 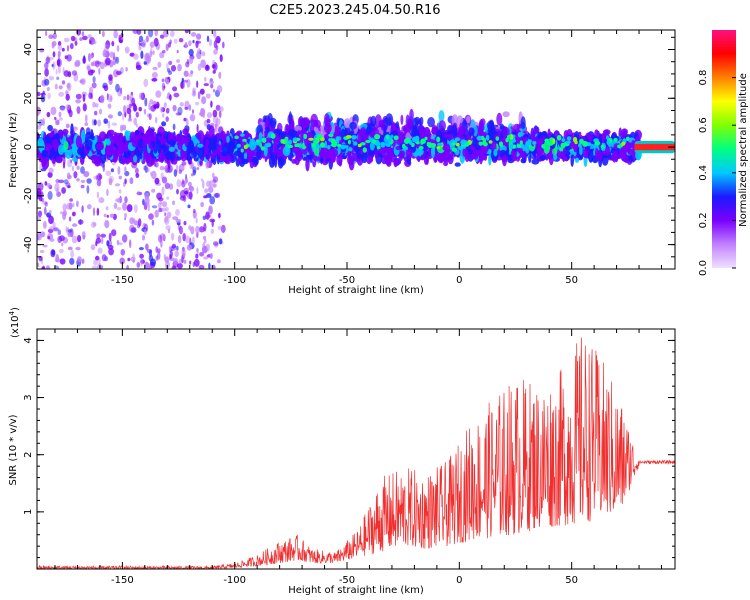 I want to click on colorbar-tick-label: 0.0, so click(x=703, y=268).